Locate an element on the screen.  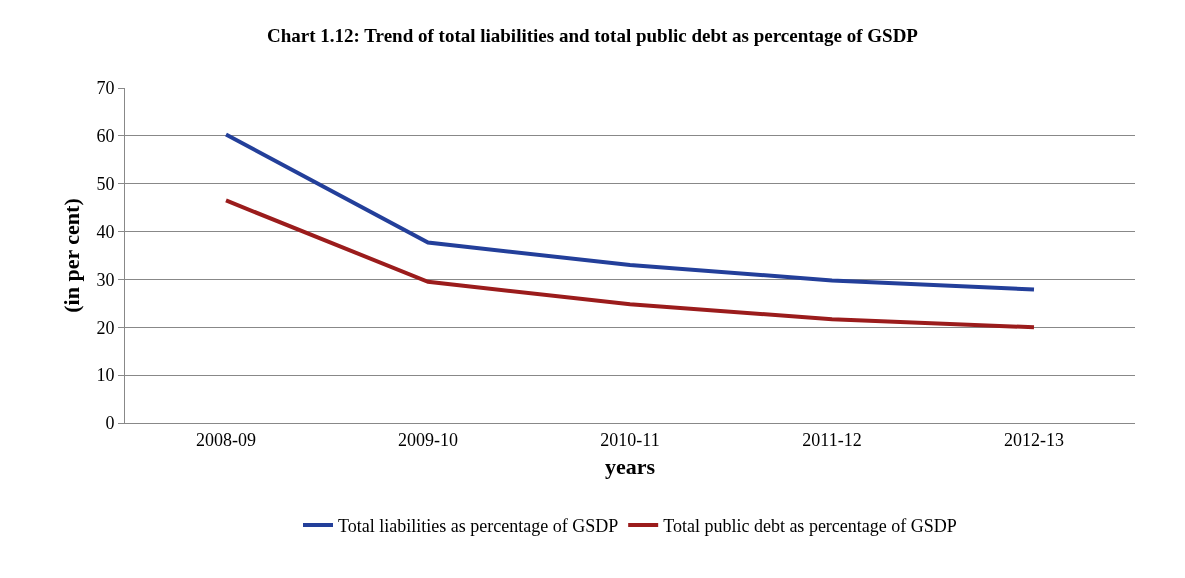
y-tick-label: 60 is located at coordinates (105, 136).